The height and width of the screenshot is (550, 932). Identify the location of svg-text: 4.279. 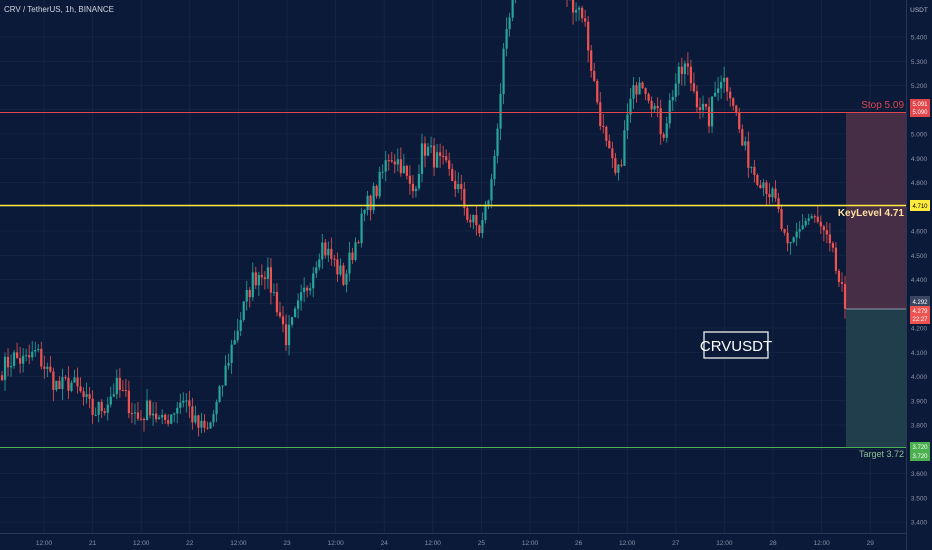
(920, 312).